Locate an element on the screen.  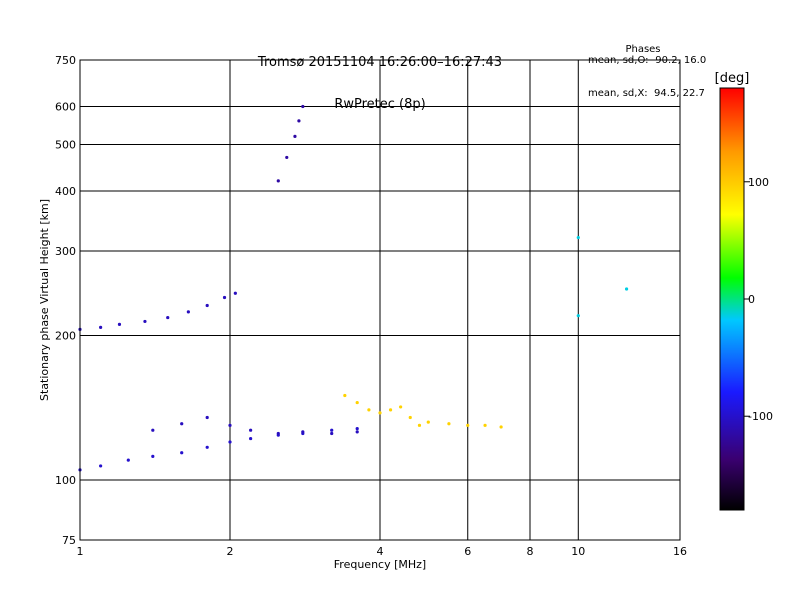
y-axis-label: Stationary phase Virtual Height [km] is located at coordinates (44, 300).